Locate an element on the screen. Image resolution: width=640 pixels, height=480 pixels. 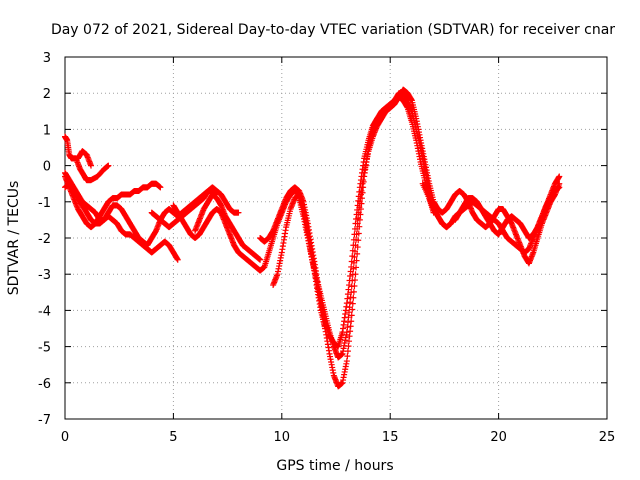
y-tick-label: 3 is located at coordinates (47, 58).